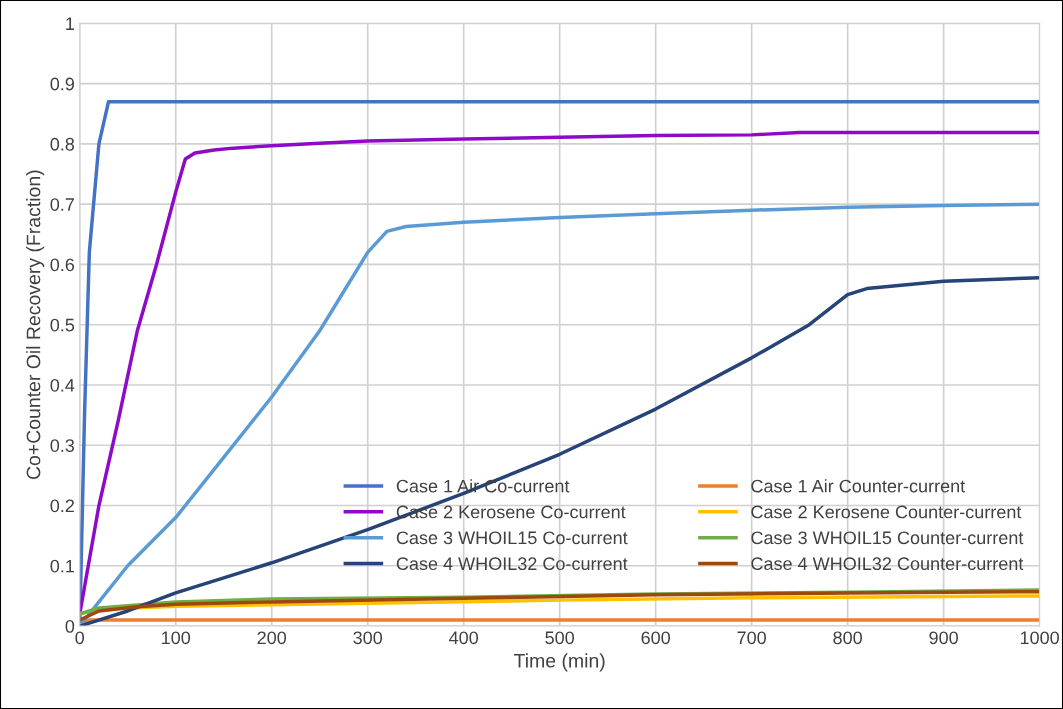 This screenshot has width=1063, height=709. What do you see at coordinates (1039, 638) in the screenshot?
I see `x-tick-label: 1000` at bounding box center [1039, 638].